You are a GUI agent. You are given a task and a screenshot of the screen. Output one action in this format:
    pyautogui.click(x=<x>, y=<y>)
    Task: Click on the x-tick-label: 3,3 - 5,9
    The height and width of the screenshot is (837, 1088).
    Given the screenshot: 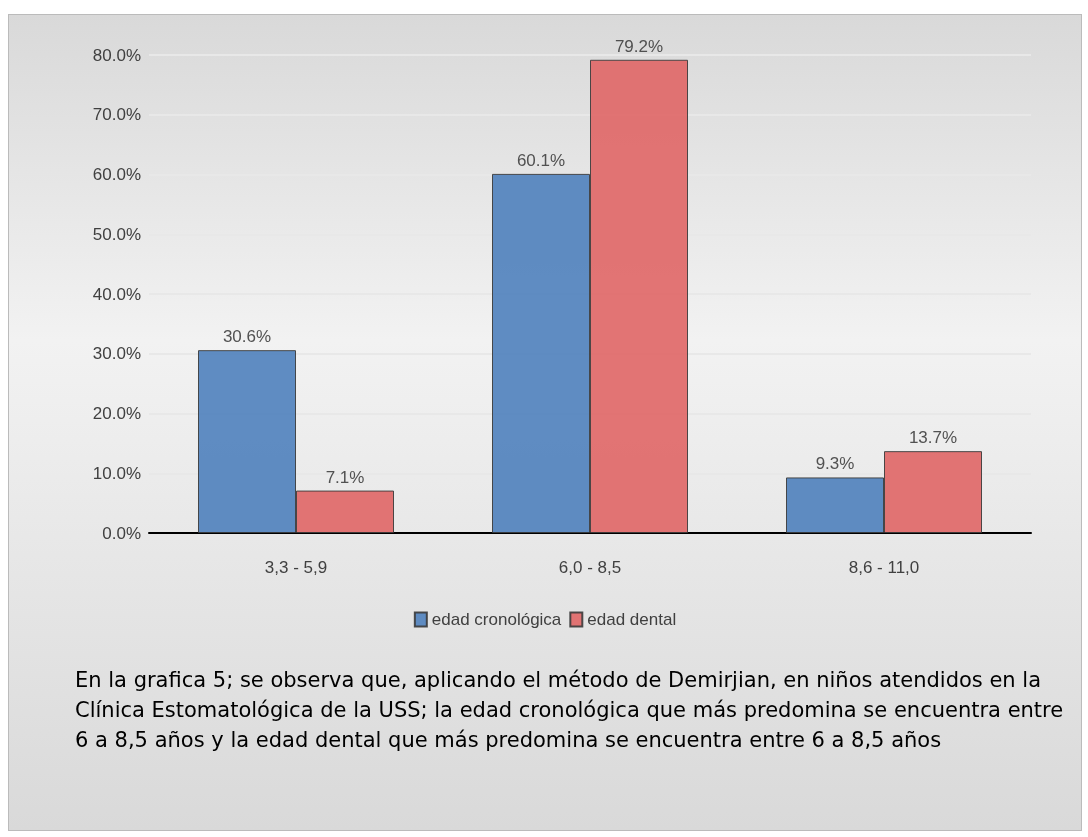 What is the action you would take?
    pyautogui.click(x=296, y=567)
    